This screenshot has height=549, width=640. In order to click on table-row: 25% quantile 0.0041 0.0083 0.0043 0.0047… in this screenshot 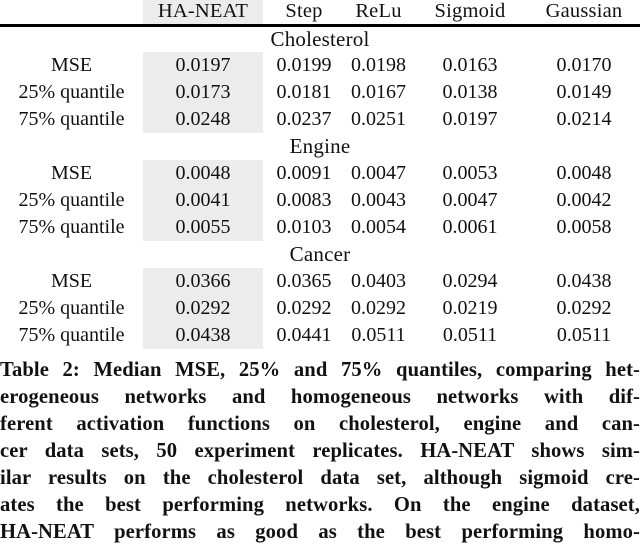, I will do `click(320, 200)`.